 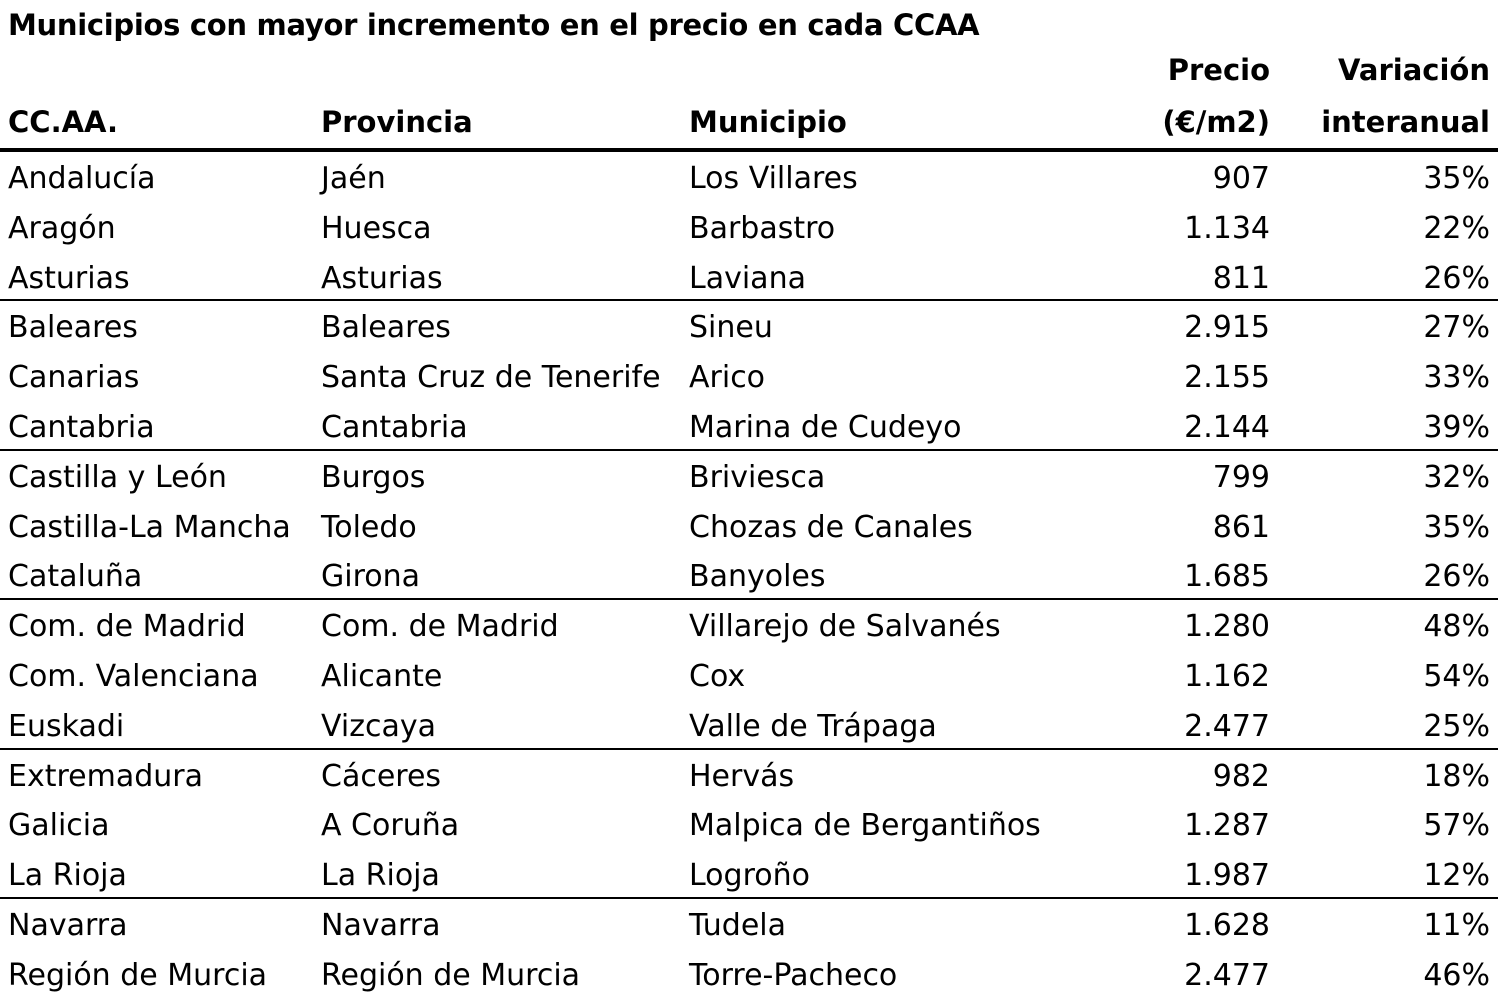 I want to click on header-provincia: Provincia, so click(x=397, y=122).